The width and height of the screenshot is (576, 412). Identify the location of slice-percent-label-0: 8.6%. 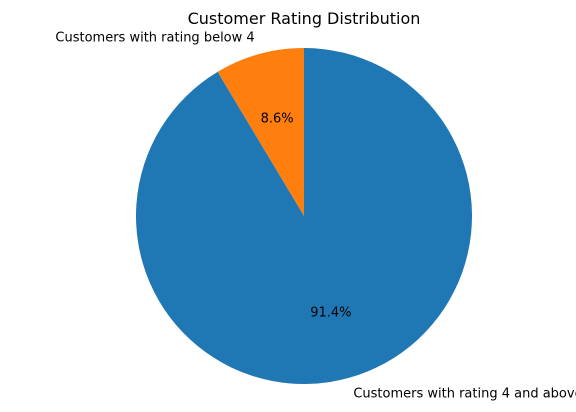
(277, 118).